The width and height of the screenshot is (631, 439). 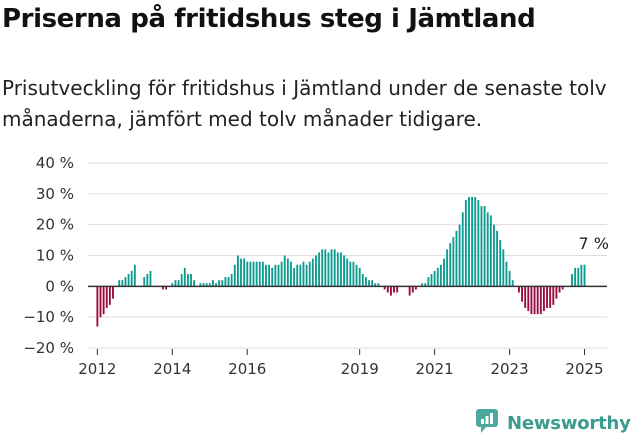 I want to click on x-axis-labels: 2012 2014 2016 2019 2021 2023 2025, so click(x=340, y=369).